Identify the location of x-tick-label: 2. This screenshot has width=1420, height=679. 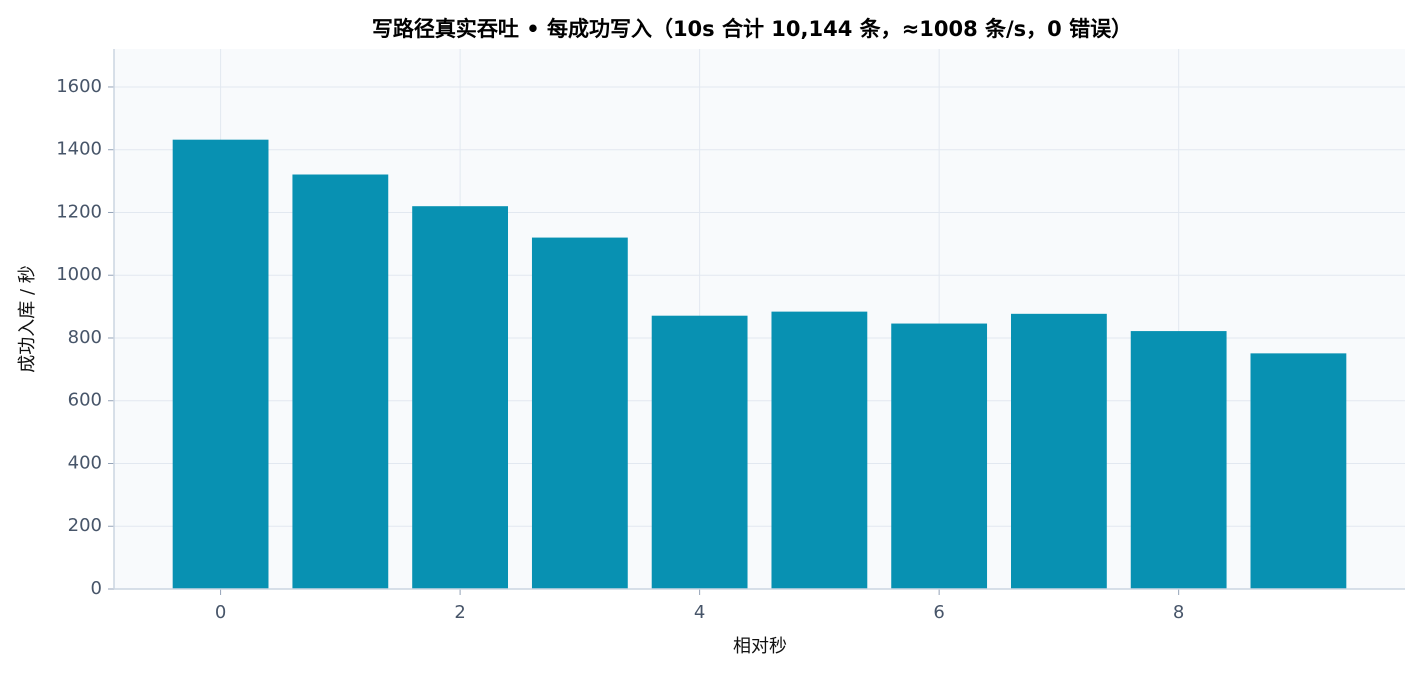
(459, 612).